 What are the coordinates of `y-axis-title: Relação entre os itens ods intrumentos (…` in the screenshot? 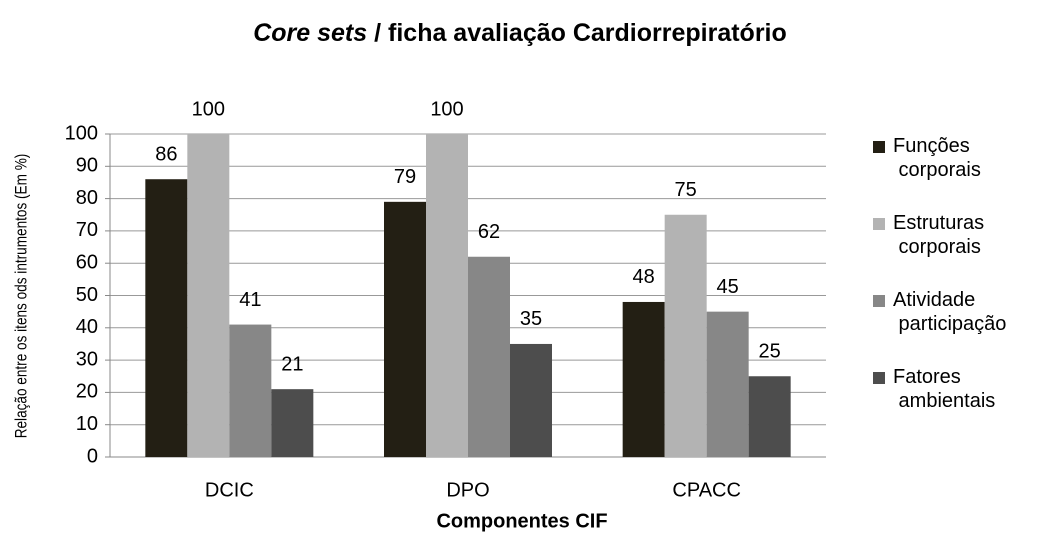 It's located at (21, 296).